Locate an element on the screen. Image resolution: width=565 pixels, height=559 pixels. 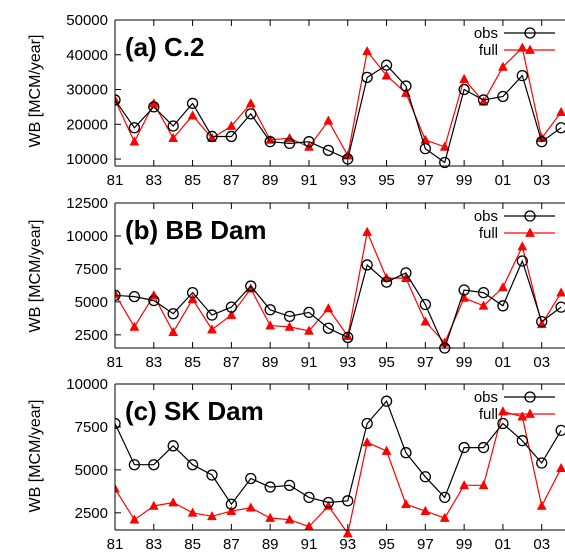
legend-marker-full is located at coordinates (530, 49).